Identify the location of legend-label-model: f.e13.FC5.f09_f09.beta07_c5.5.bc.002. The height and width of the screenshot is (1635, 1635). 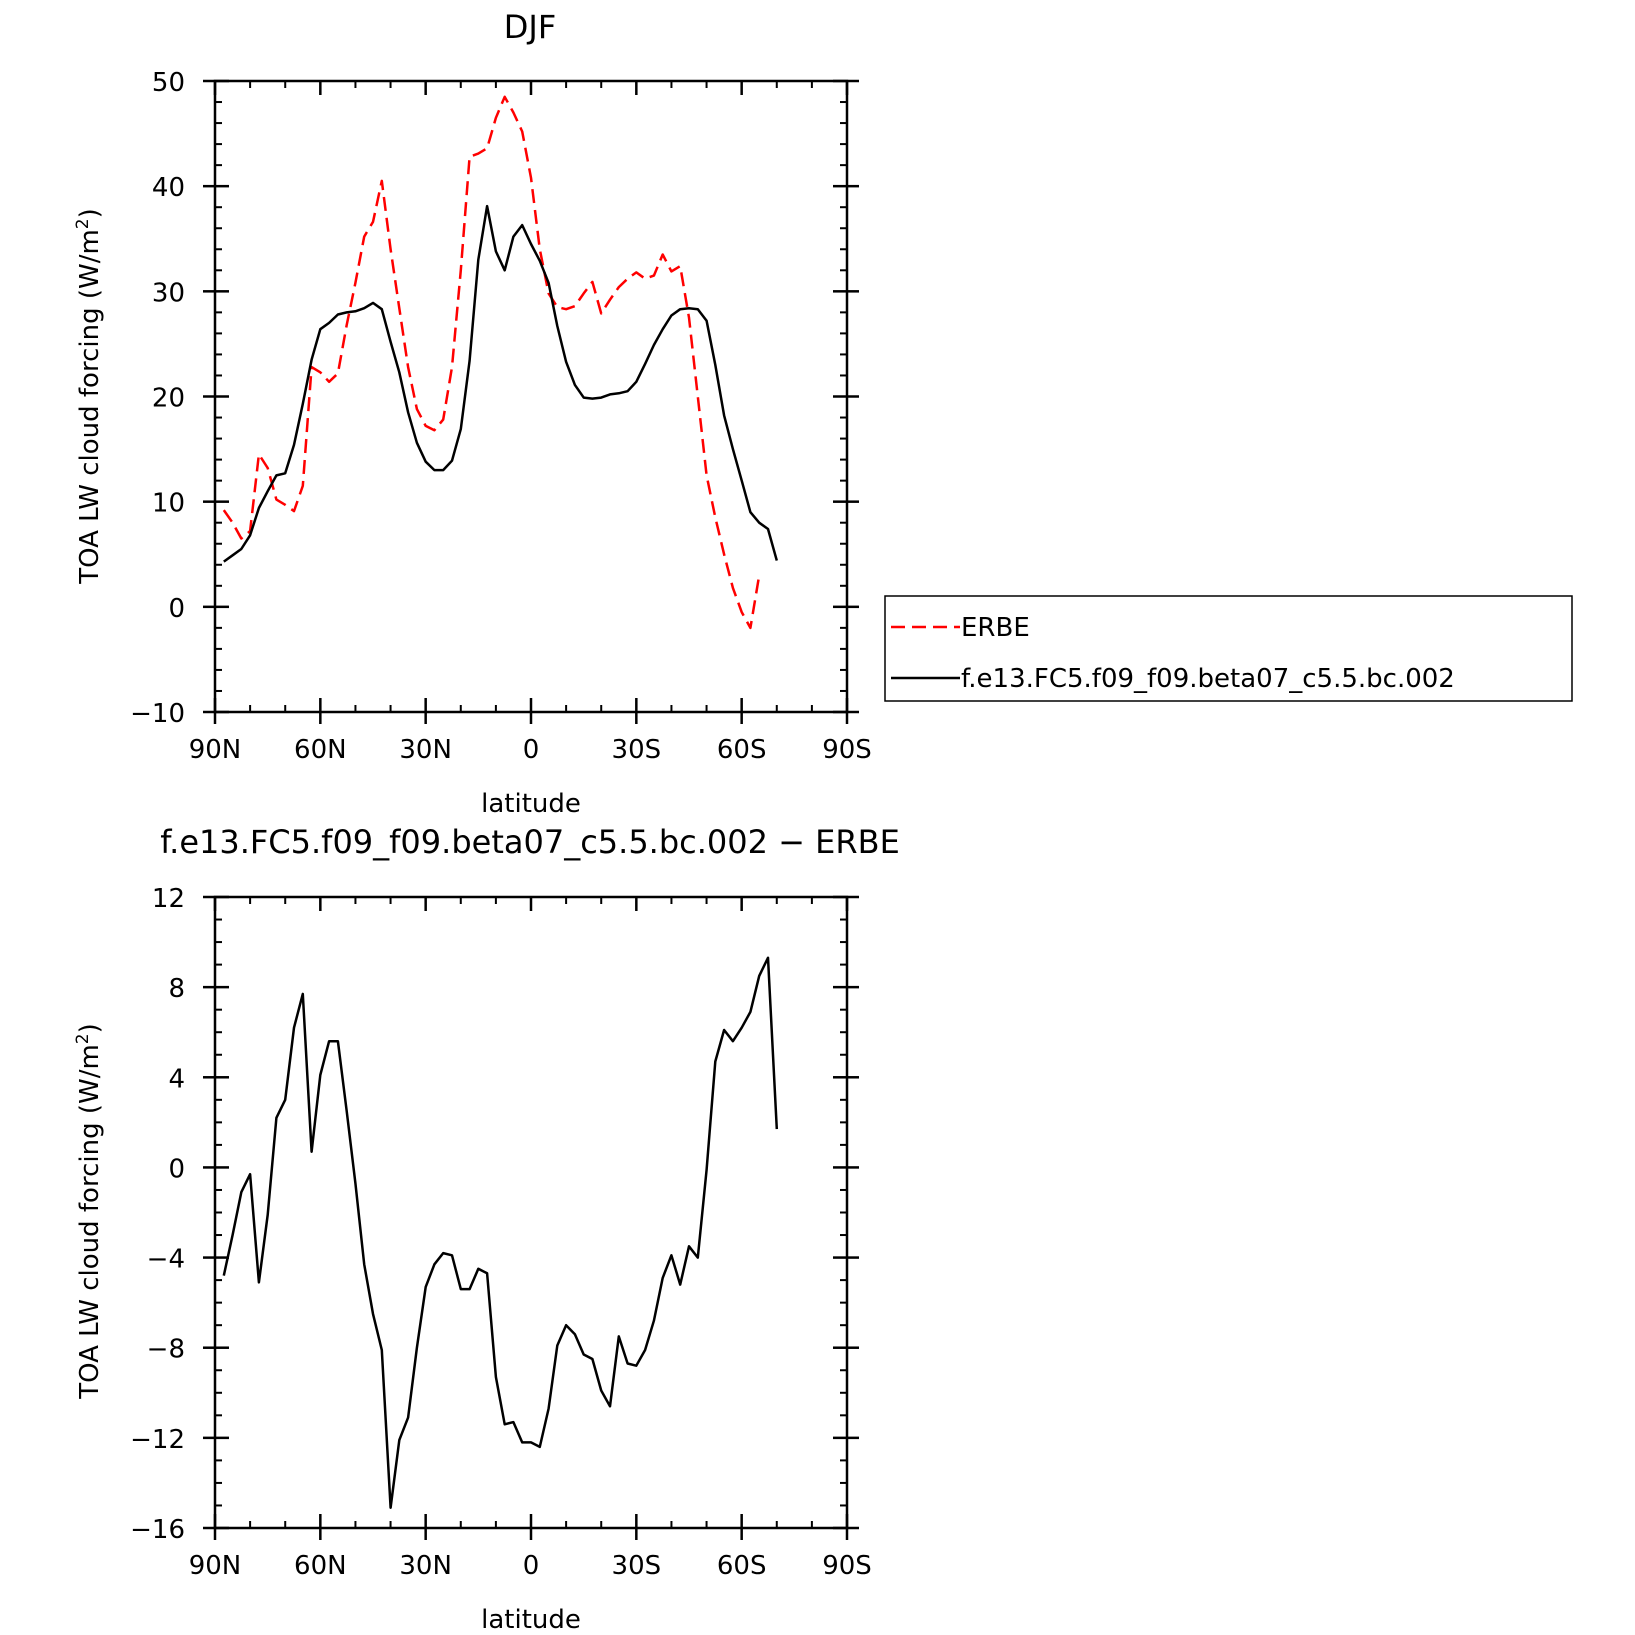
(1208, 679).